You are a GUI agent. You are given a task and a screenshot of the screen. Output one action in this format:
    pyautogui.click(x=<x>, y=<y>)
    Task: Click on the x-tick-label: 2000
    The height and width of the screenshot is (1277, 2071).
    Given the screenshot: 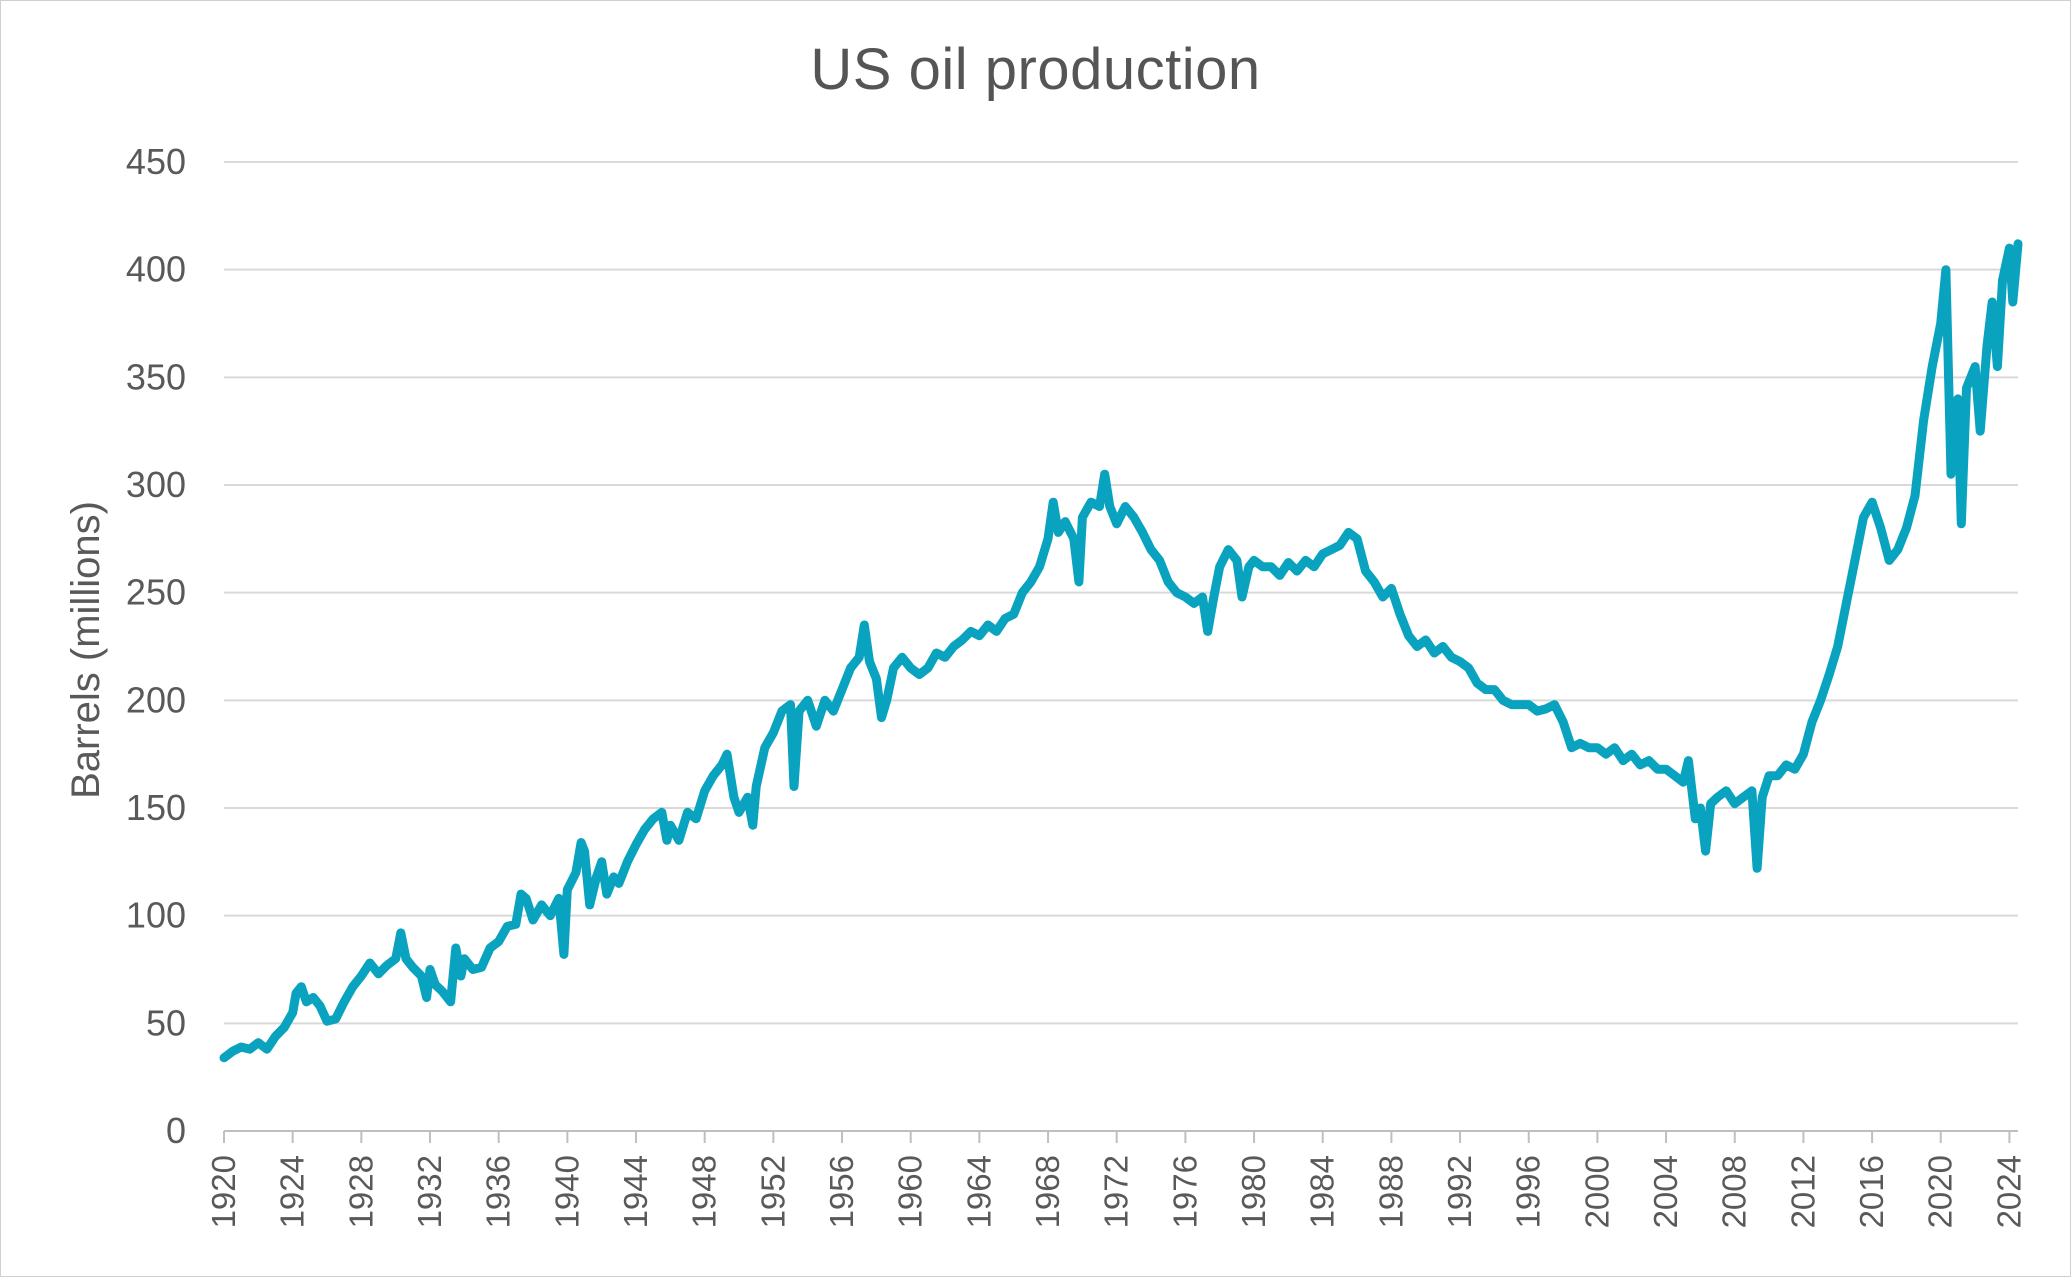 What is the action you would take?
    pyautogui.click(x=1596, y=1191)
    